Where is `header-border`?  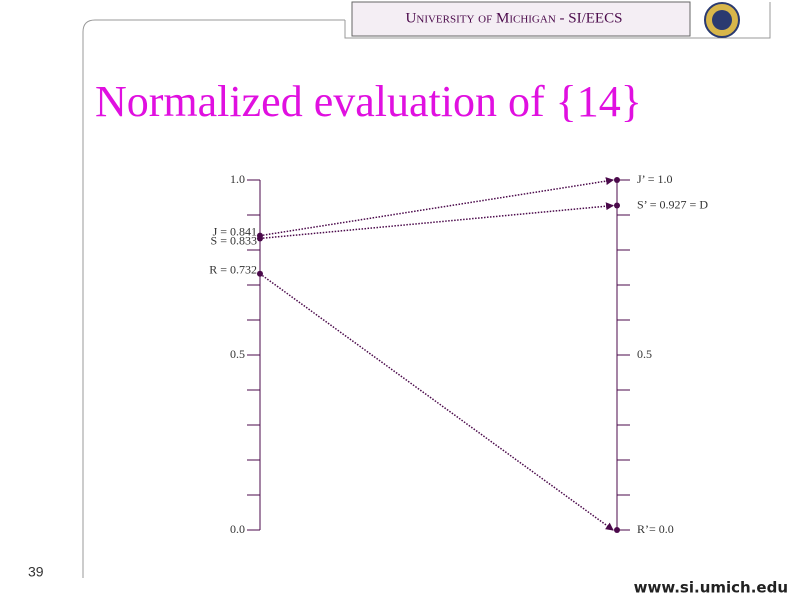 header-border is located at coordinates (557, 20).